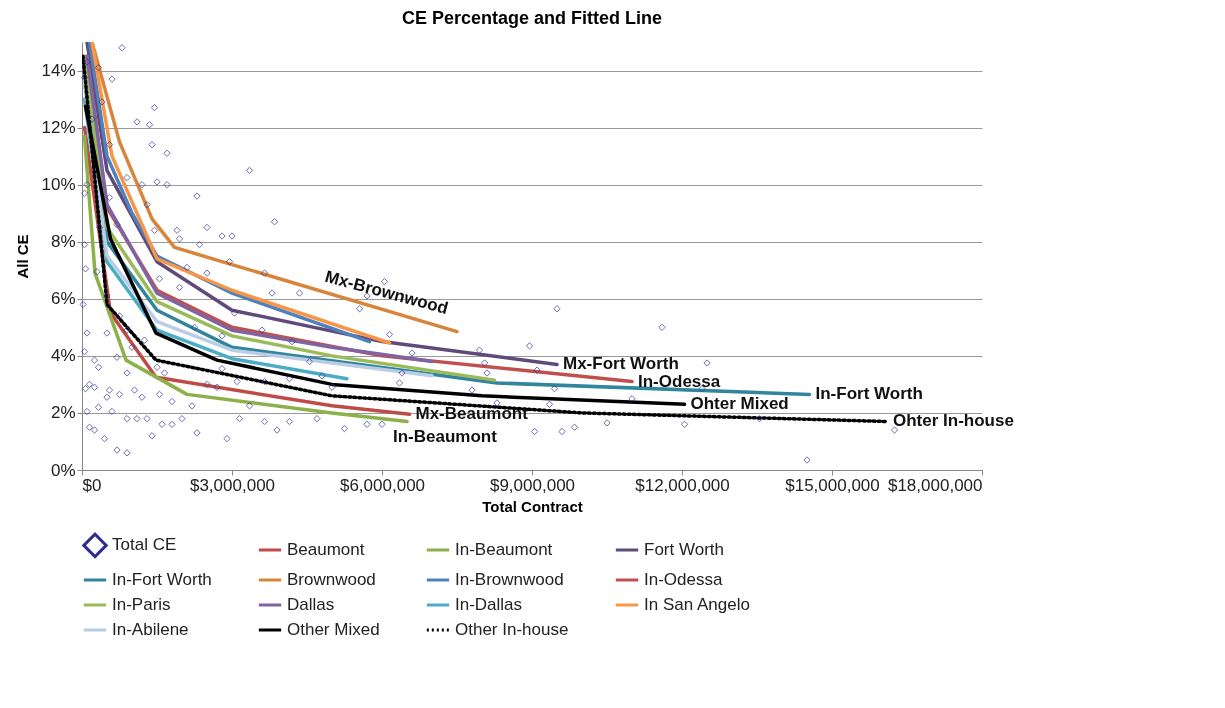  What do you see at coordinates (232, 485) in the screenshot?
I see `x-tick-label: $3,000,000` at bounding box center [232, 485].